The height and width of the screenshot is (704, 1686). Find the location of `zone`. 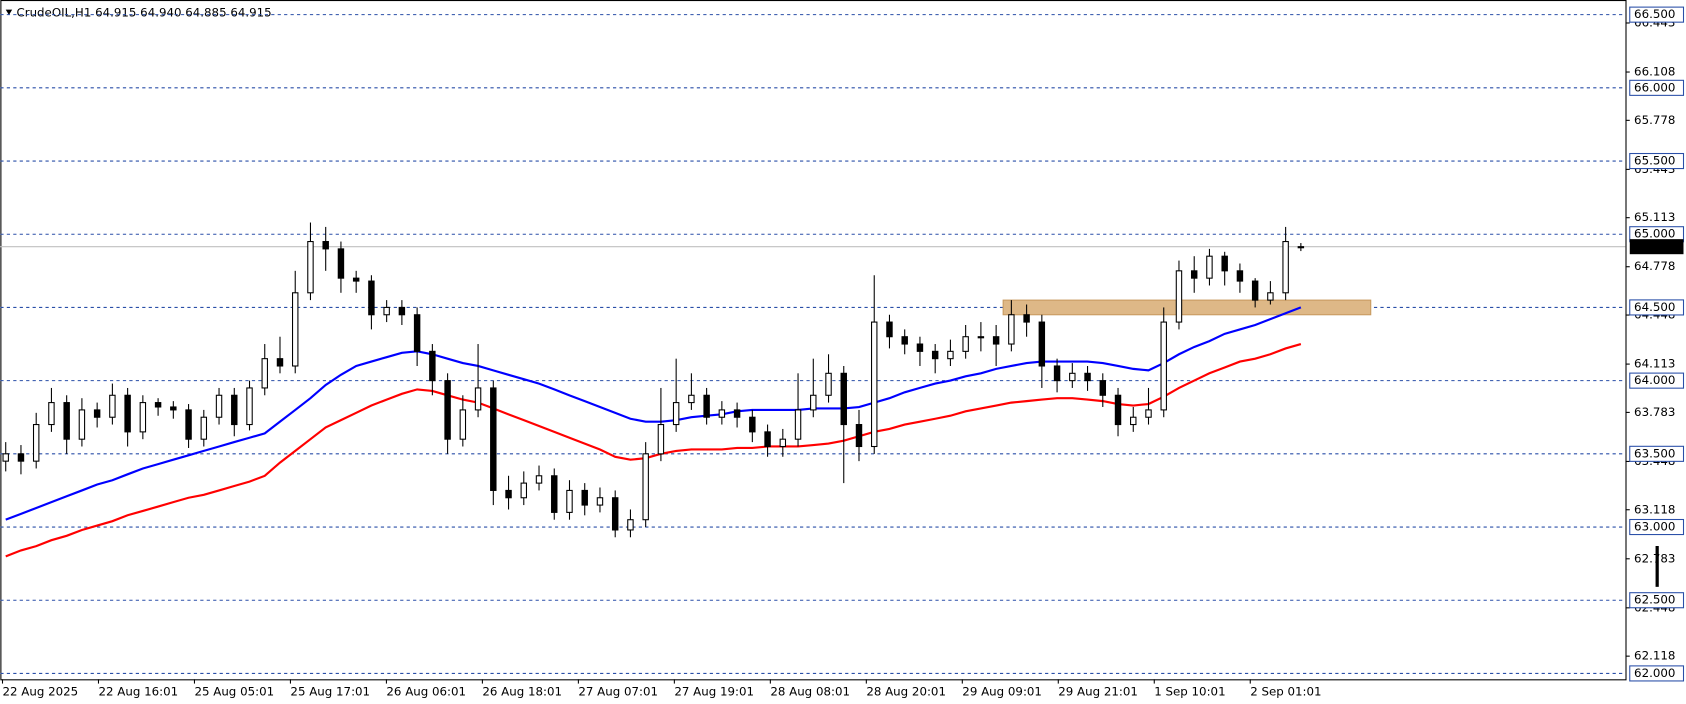

zone is located at coordinates (1187, 307).